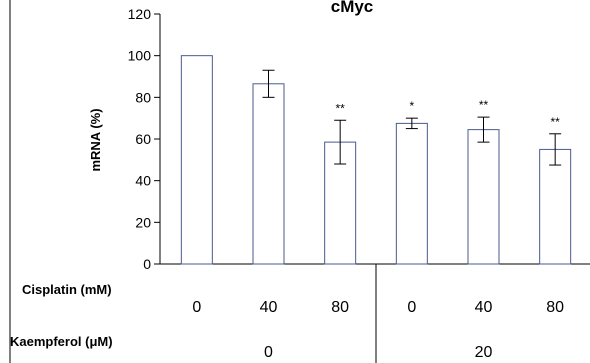 This screenshot has height=363, width=590. Describe the element at coordinates (61, 341) in the screenshot. I see `kaempferol-row-label: Kaempferol (μM)` at that location.